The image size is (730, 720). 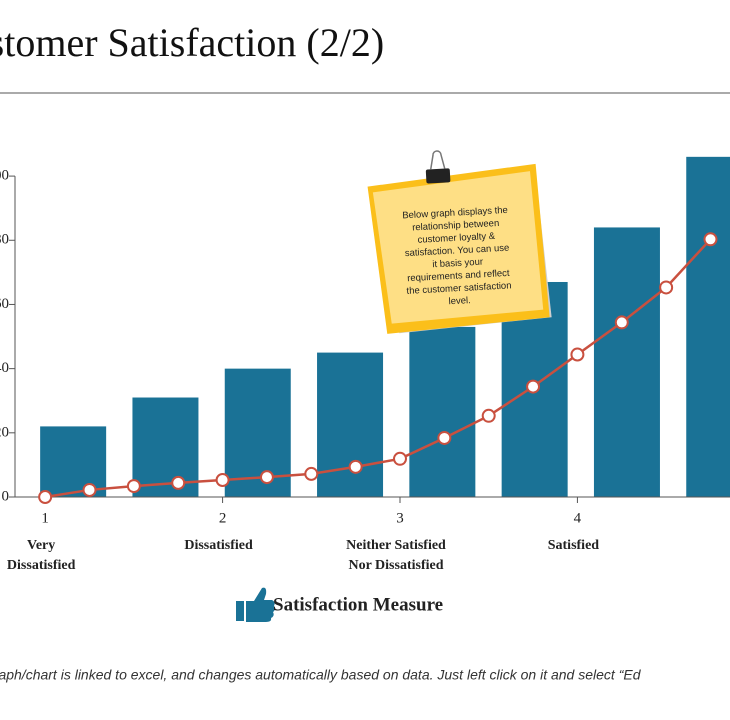 I want to click on note-line: satisfaction. You can use, so click(x=457, y=251).